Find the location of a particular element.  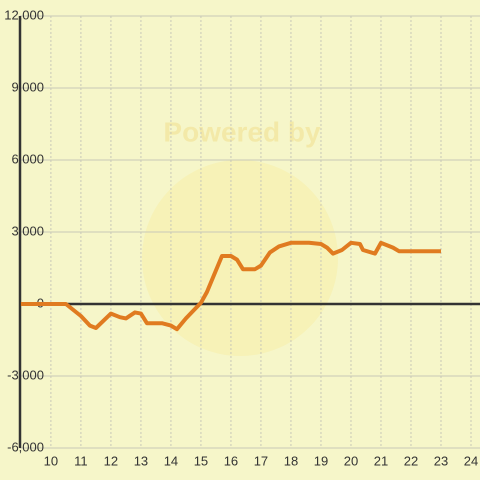

x-tick-label: 15 is located at coordinates (201, 460).